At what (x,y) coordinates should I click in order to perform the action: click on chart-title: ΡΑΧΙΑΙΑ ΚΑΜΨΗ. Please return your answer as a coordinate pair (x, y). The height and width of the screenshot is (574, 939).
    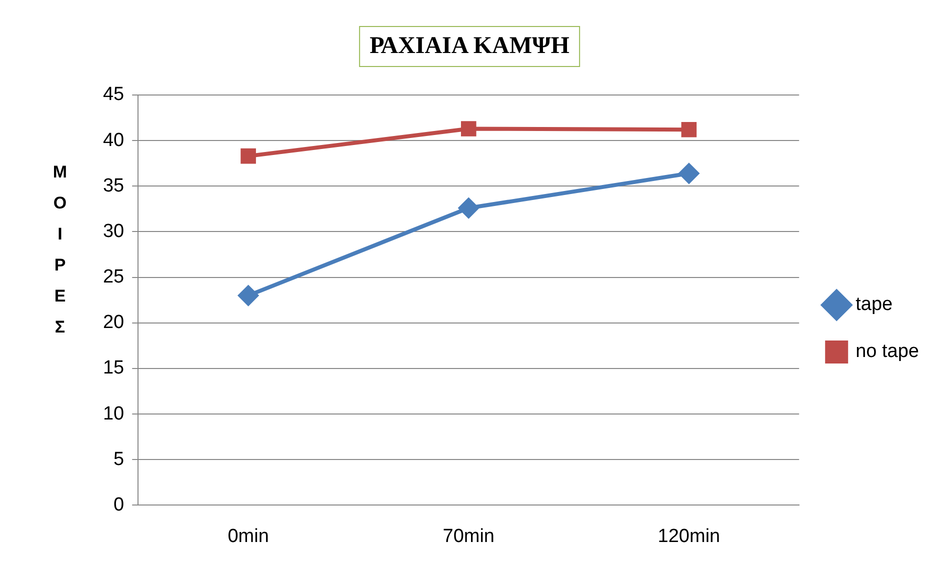
    Looking at the image, I should click on (469, 46).